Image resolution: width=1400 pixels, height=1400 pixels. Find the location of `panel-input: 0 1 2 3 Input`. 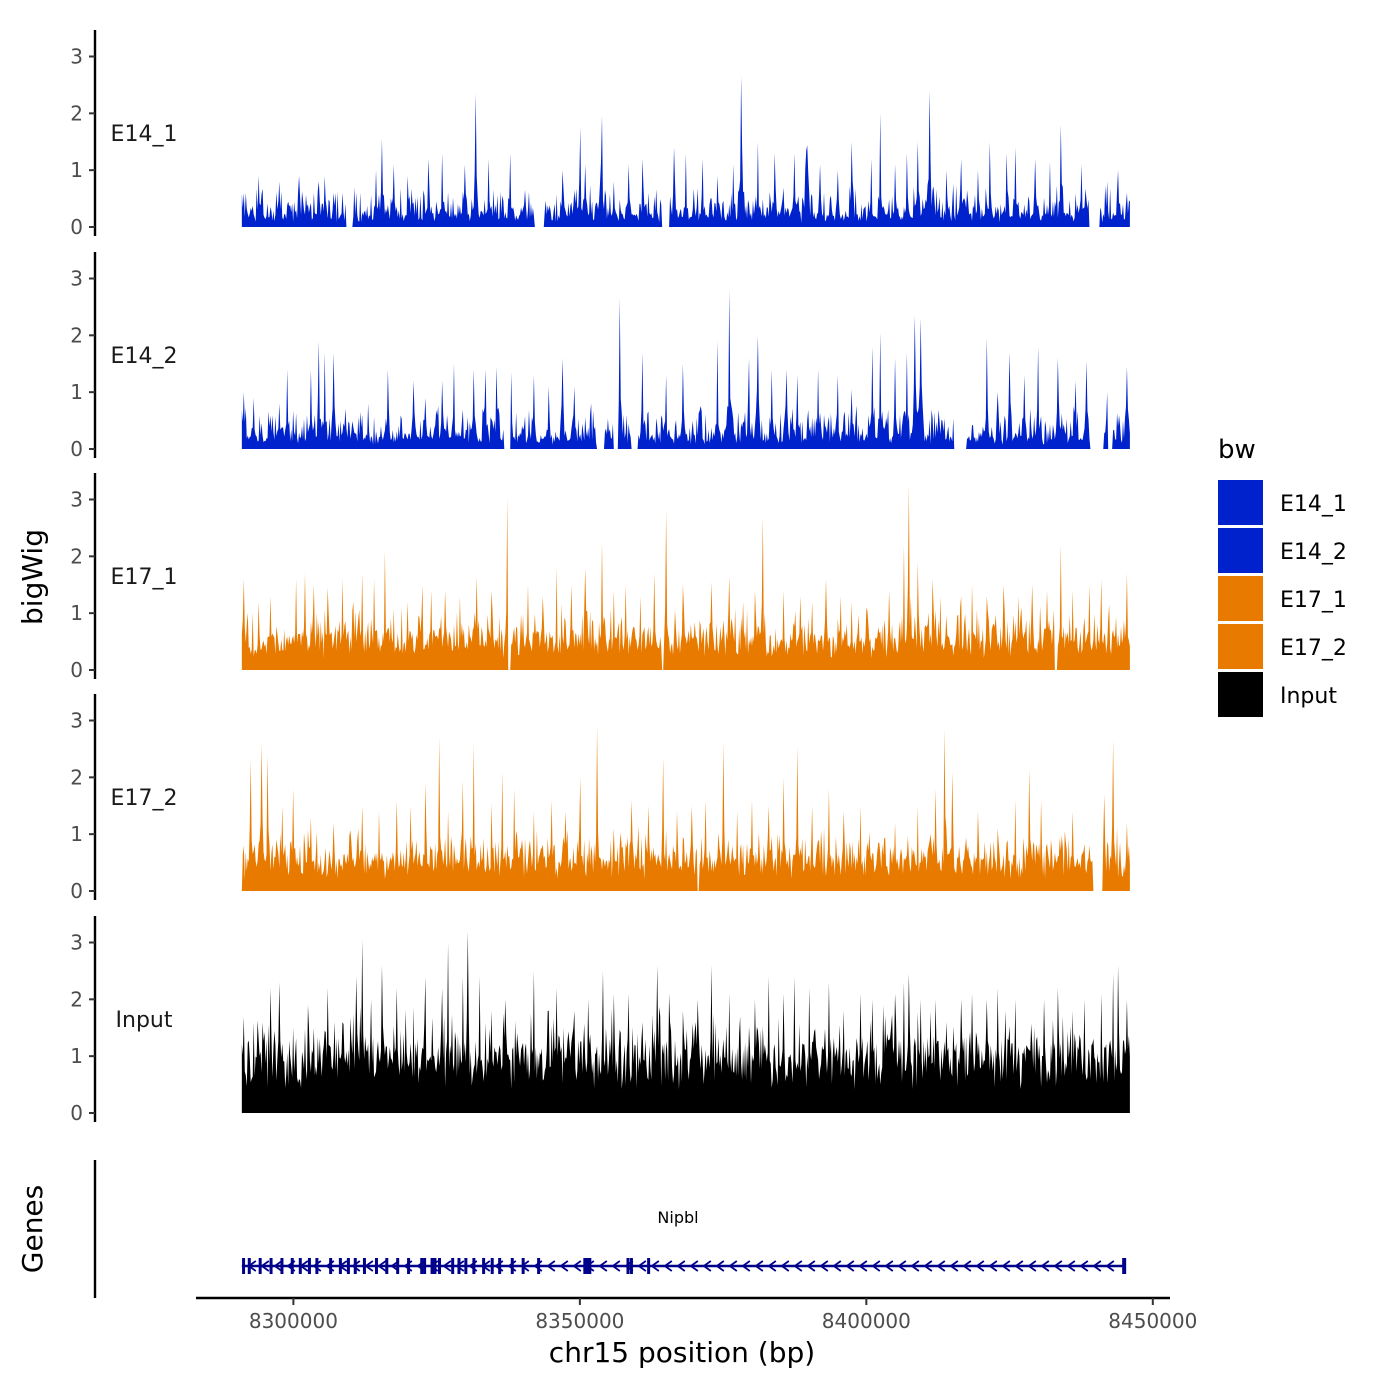

panel-input: 0 1 2 3 Input is located at coordinates (600, 1020).